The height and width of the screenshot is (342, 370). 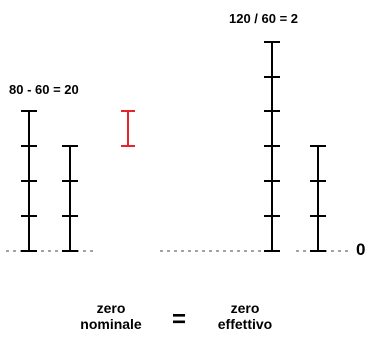 What do you see at coordinates (111, 308) in the screenshot?
I see `caption-left-line1: zero` at bounding box center [111, 308].